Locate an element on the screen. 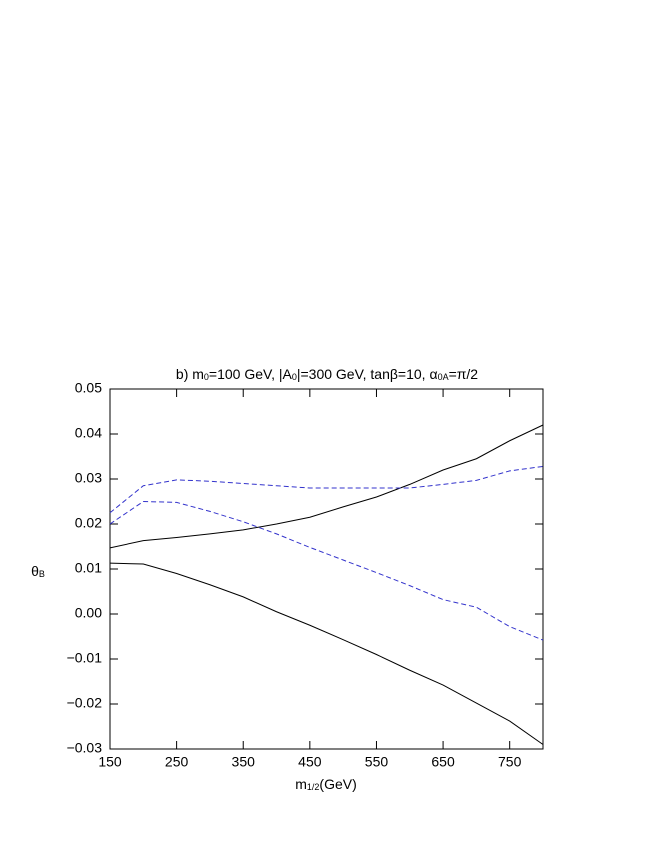 This screenshot has width=654, height=846. subscript: B is located at coordinates (42, 574).